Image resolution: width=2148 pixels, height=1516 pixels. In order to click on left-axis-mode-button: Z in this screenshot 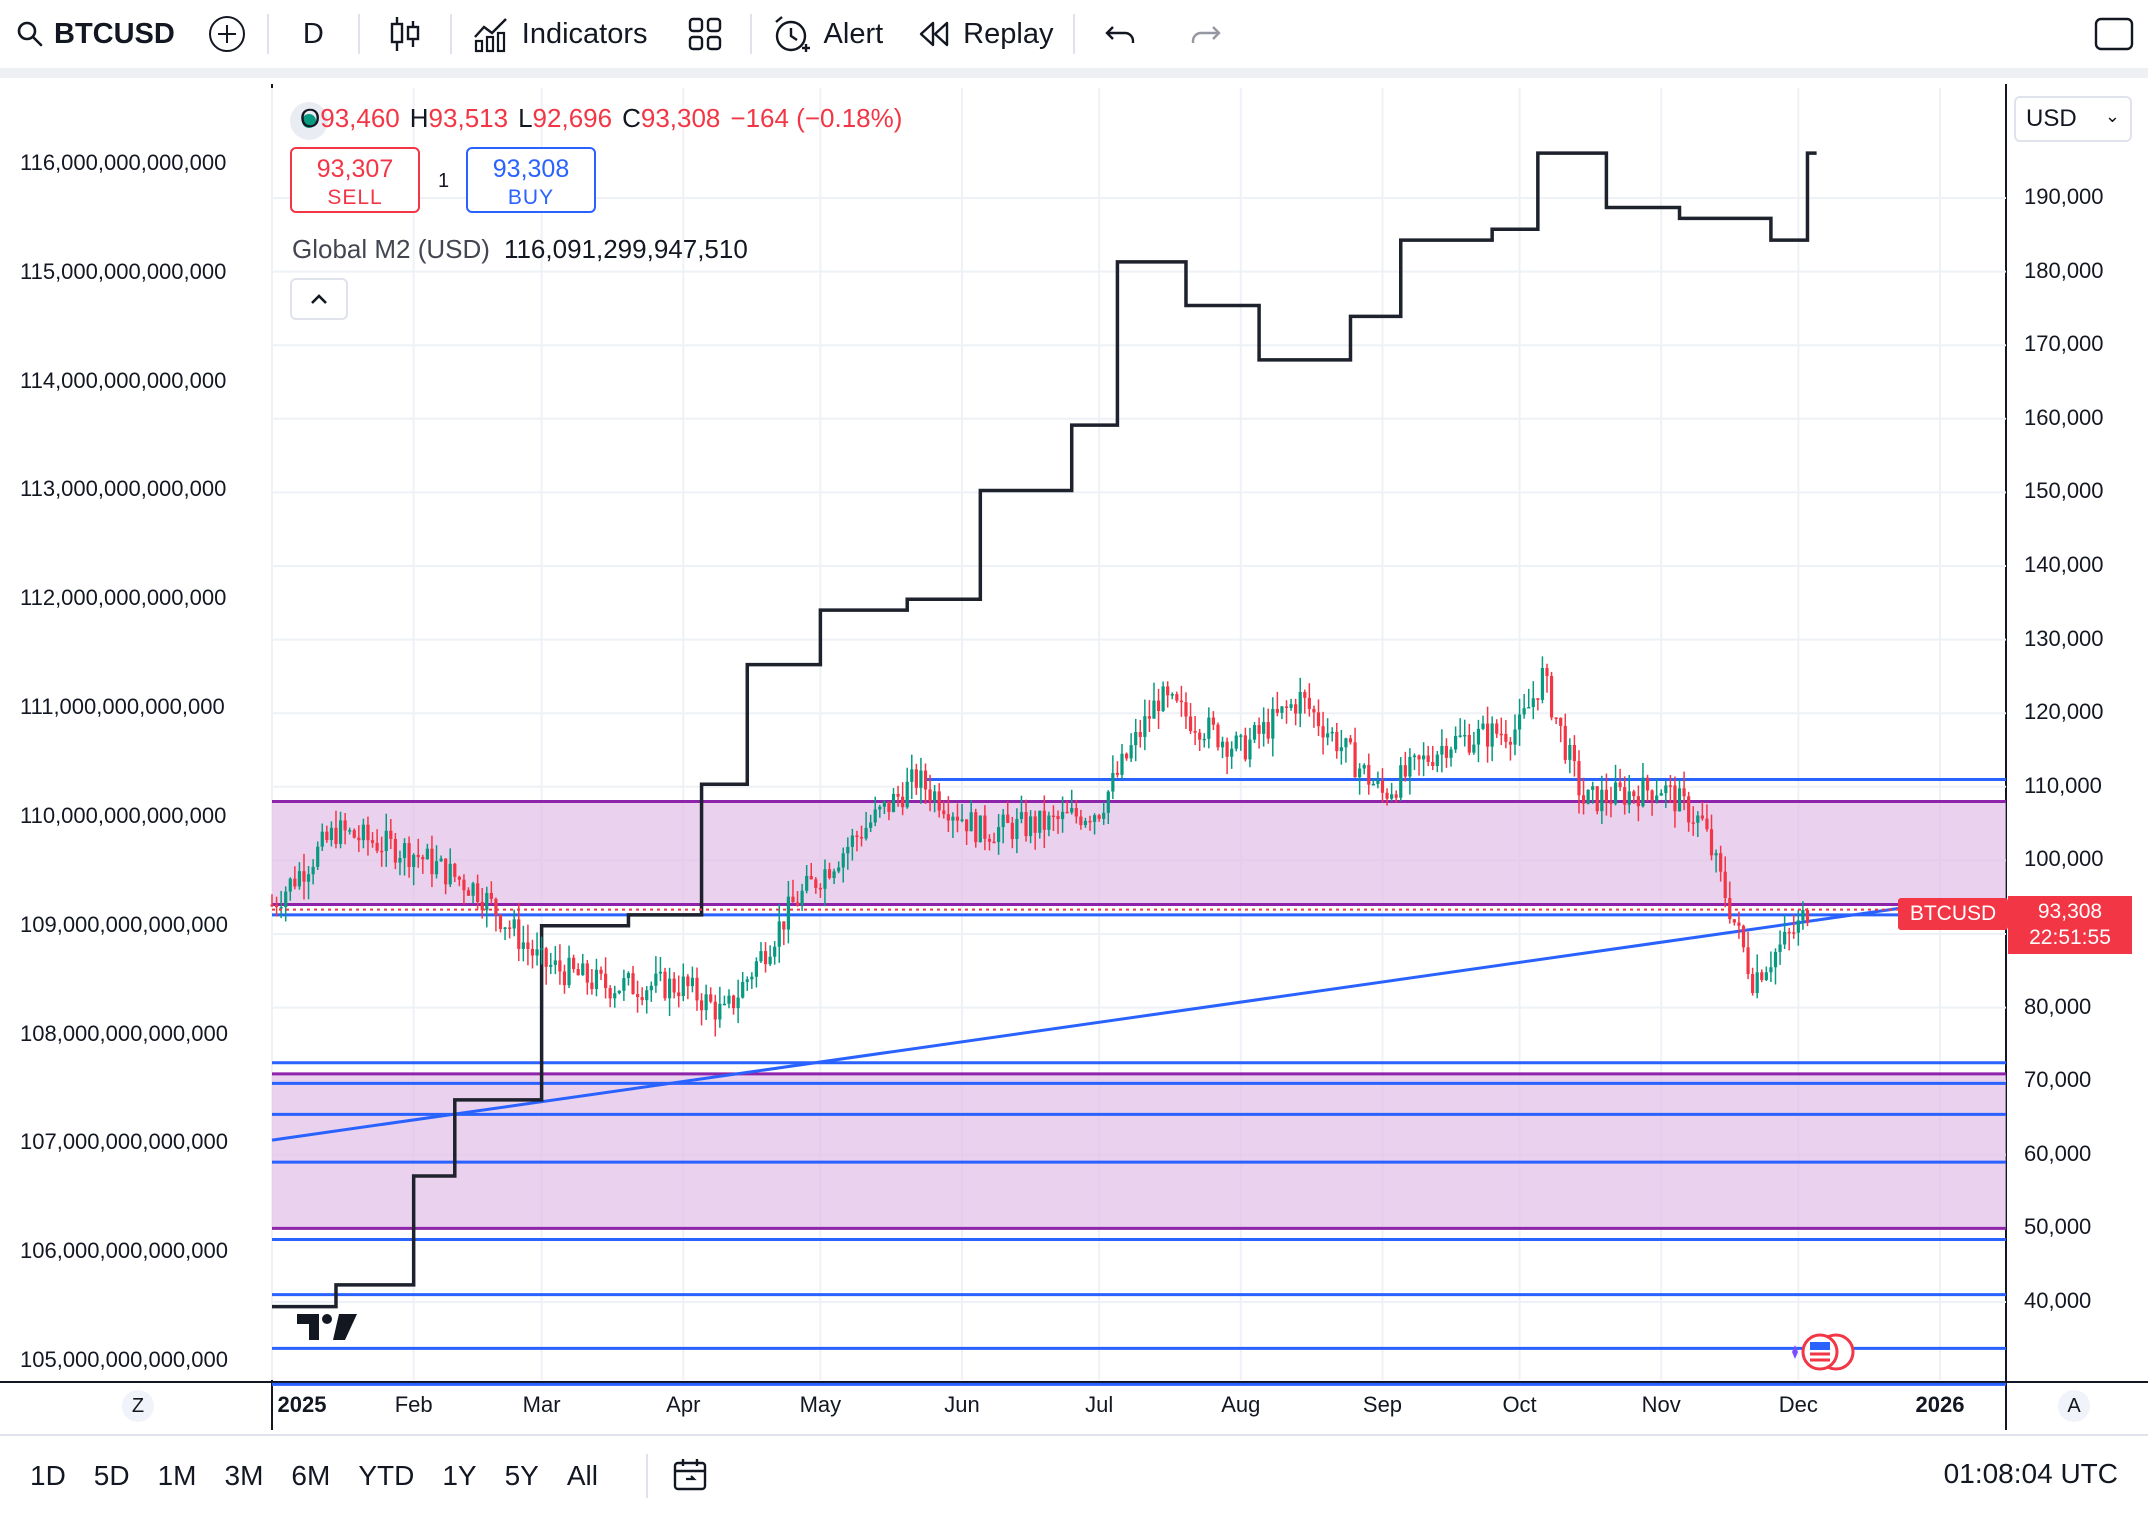, I will do `click(138, 1406)`.